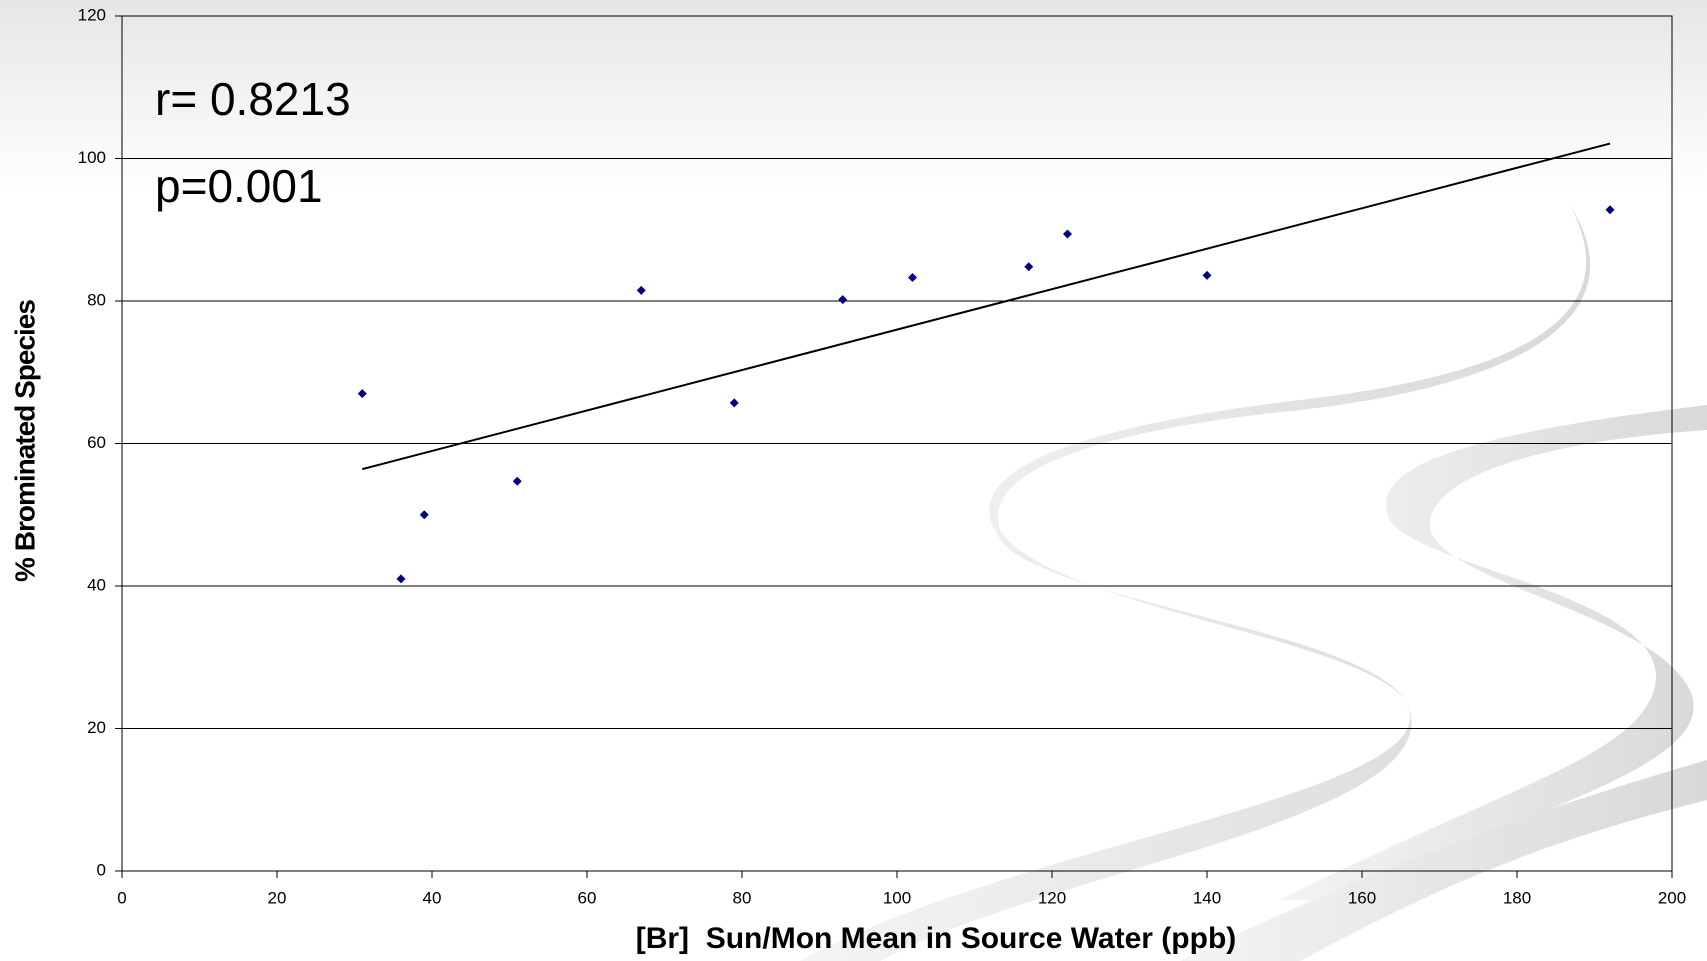  What do you see at coordinates (92, 157) in the screenshot?
I see `y-tick-label: 100` at bounding box center [92, 157].